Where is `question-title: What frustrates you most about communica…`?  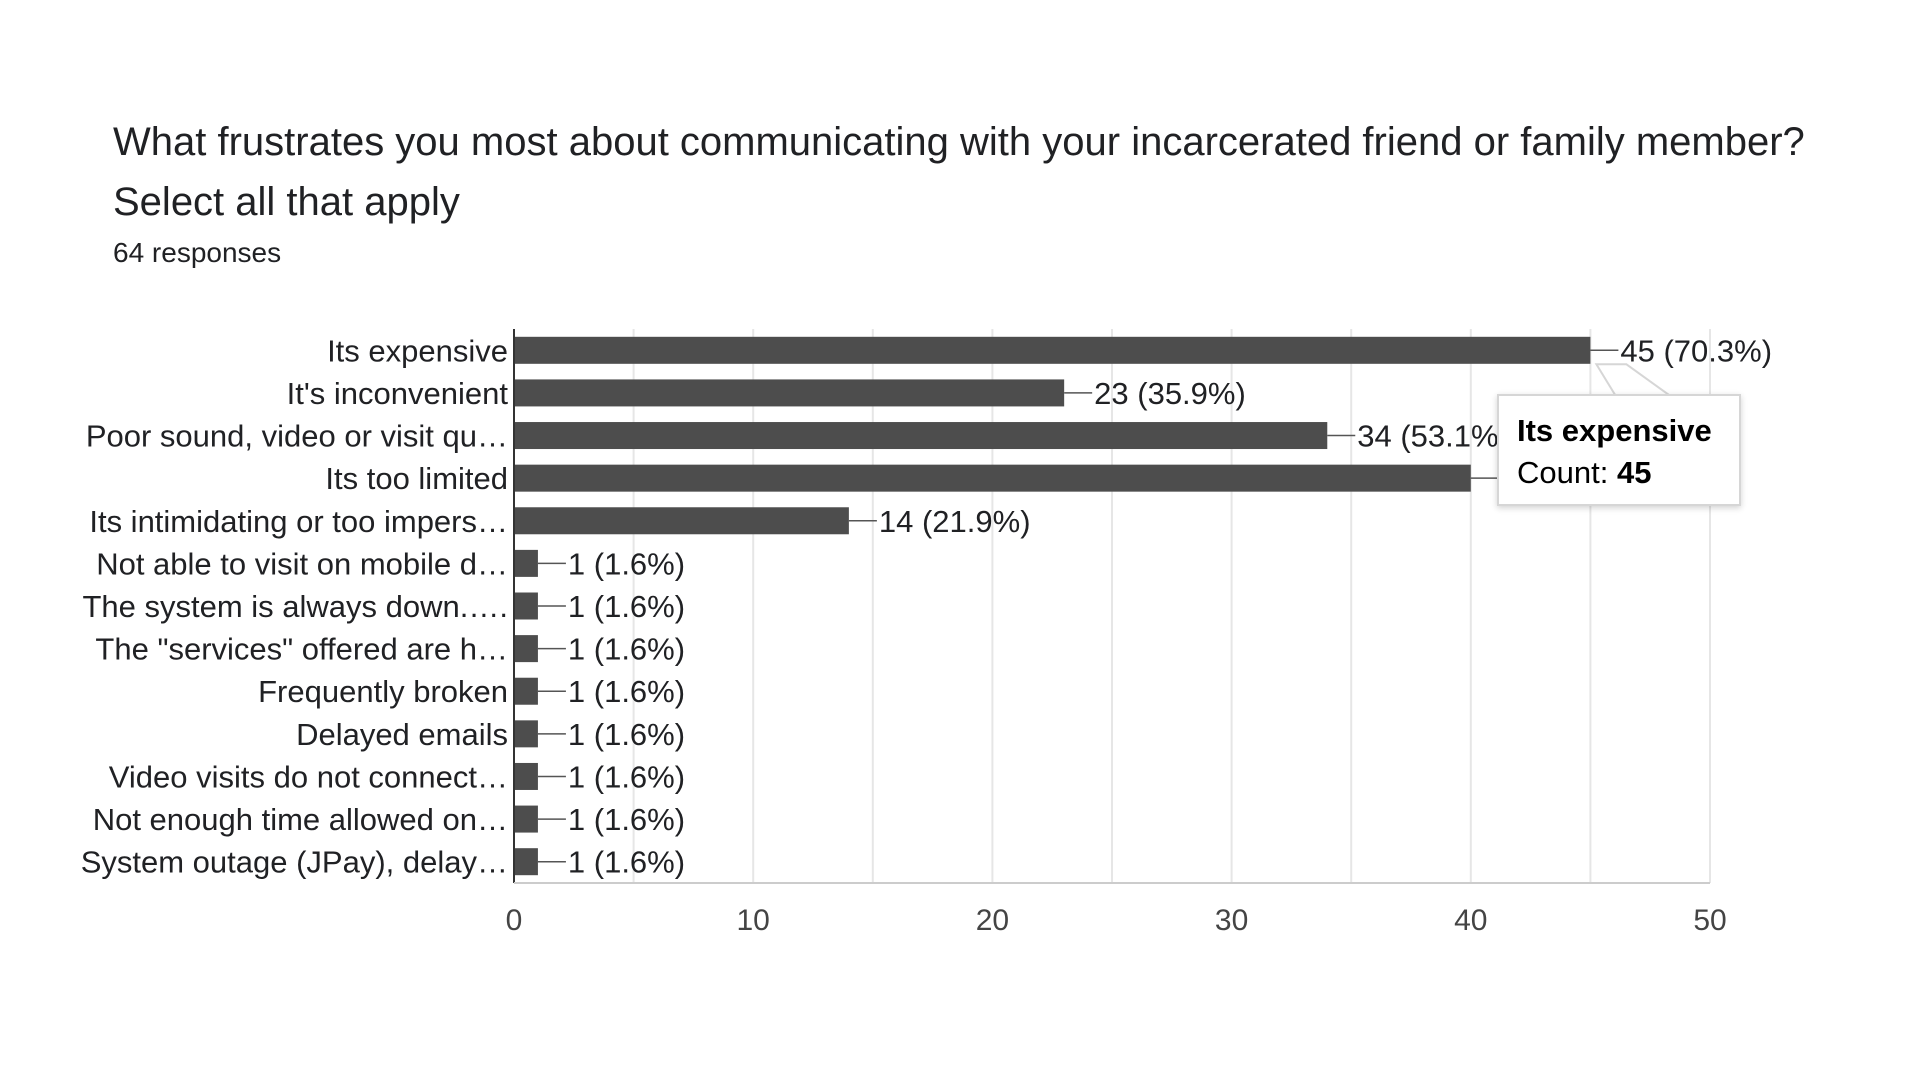 question-title: What frustrates you most about communica… is located at coordinates (959, 172).